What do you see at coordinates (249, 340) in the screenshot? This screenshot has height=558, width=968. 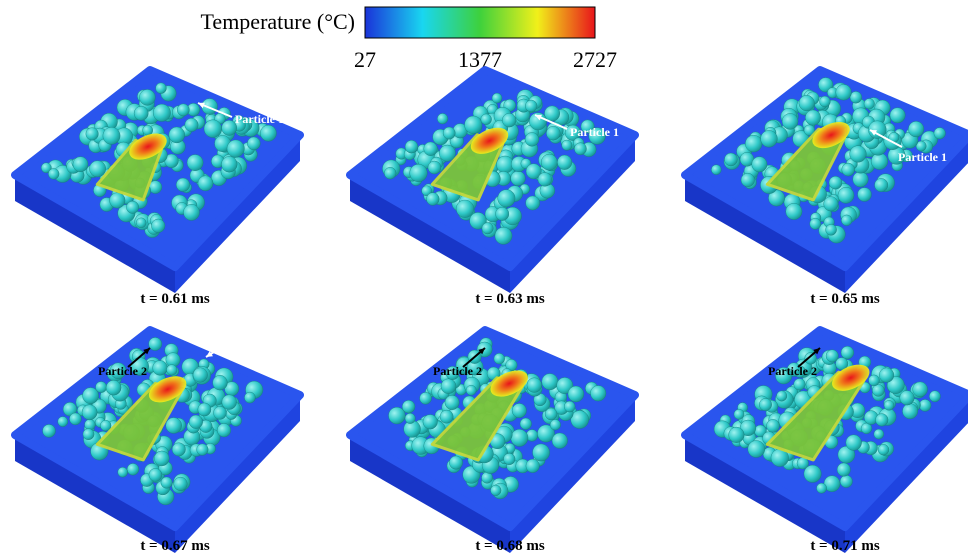 I see `annotation-label: Particle 1` at bounding box center [249, 340].